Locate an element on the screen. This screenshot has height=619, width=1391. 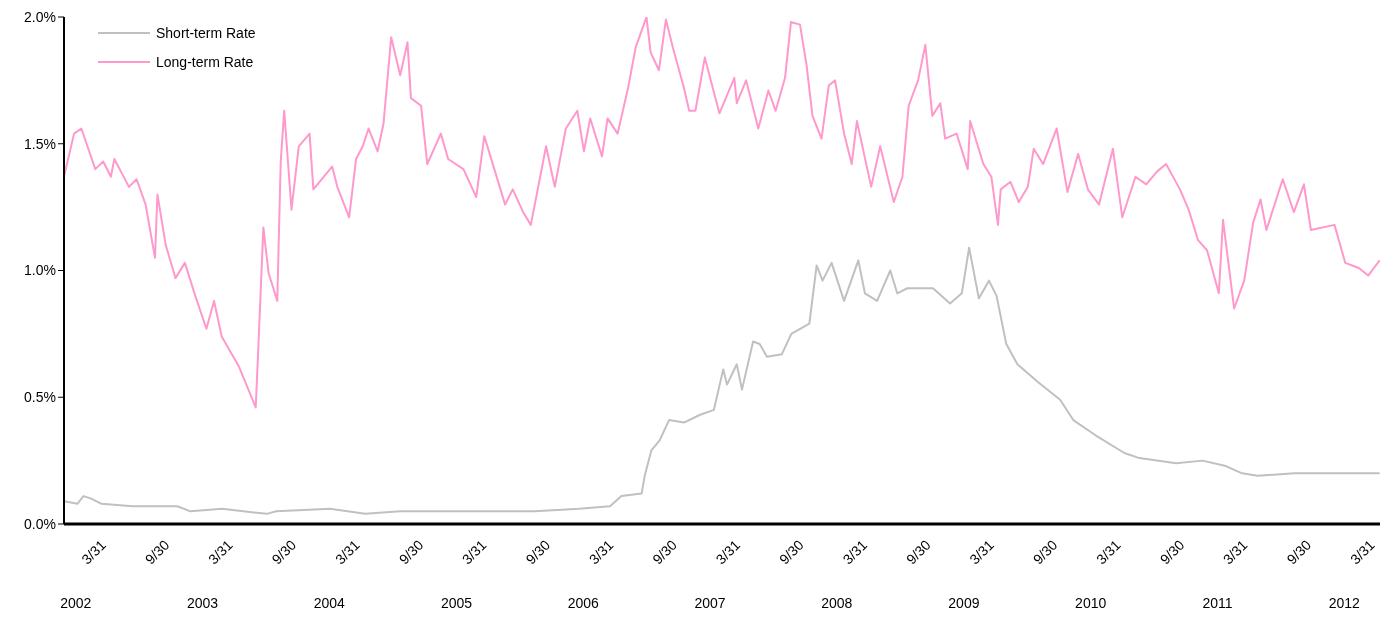
y-tick-label: 0.5% is located at coordinates (40, 397).